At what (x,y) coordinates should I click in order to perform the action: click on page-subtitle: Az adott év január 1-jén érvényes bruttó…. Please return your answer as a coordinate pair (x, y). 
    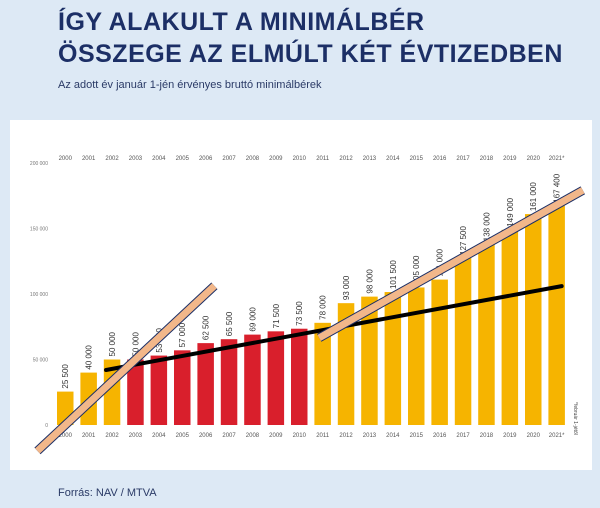
    Looking at the image, I should click on (190, 85).